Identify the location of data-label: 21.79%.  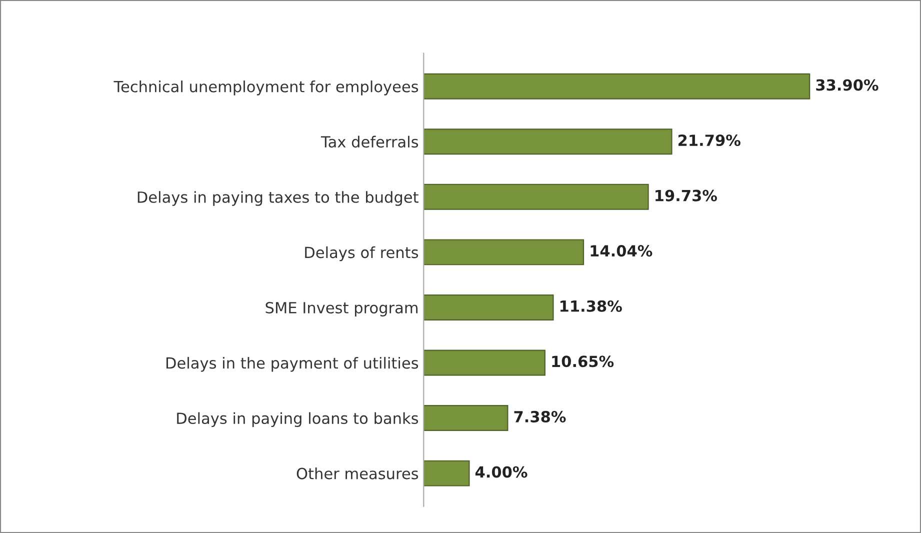
(709, 140).